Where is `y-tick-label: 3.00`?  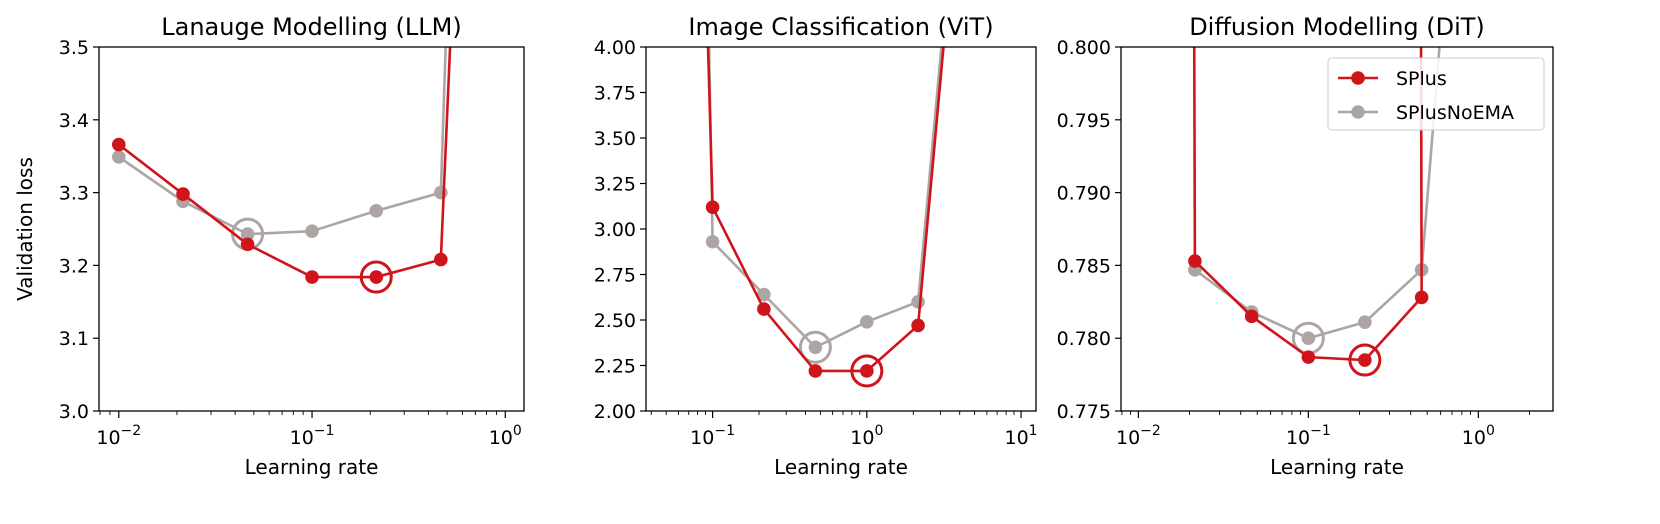
y-tick-label: 3.00 is located at coordinates (615, 230).